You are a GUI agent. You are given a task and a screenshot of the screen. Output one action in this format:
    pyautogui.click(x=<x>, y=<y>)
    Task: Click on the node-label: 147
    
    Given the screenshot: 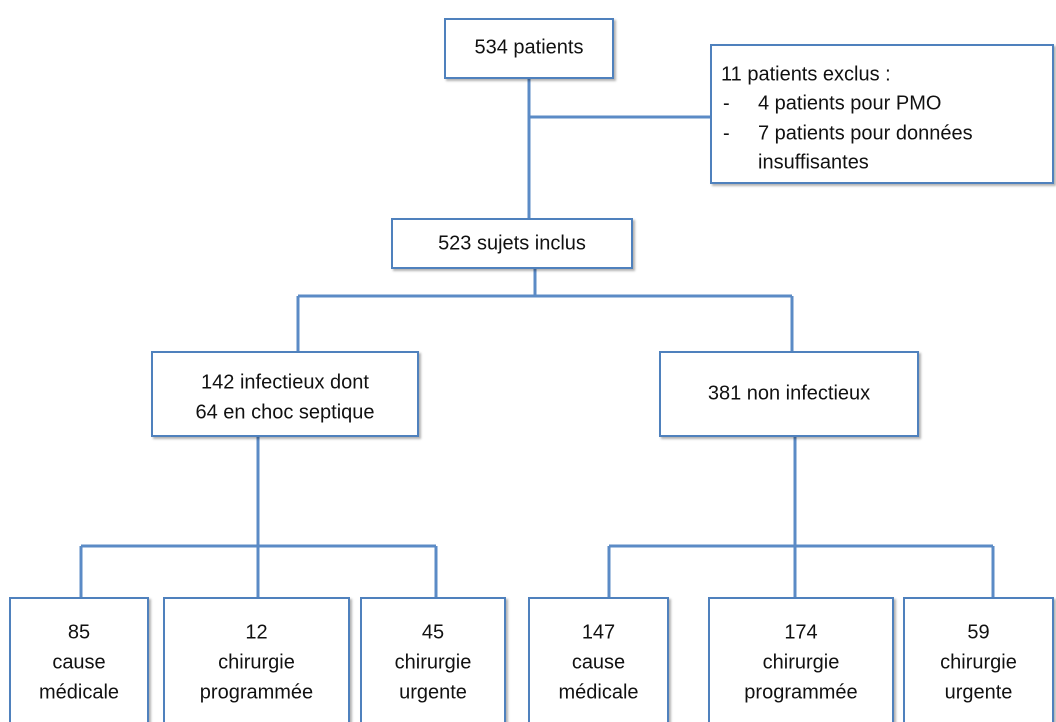 What is the action you would take?
    pyautogui.click(x=598, y=632)
    